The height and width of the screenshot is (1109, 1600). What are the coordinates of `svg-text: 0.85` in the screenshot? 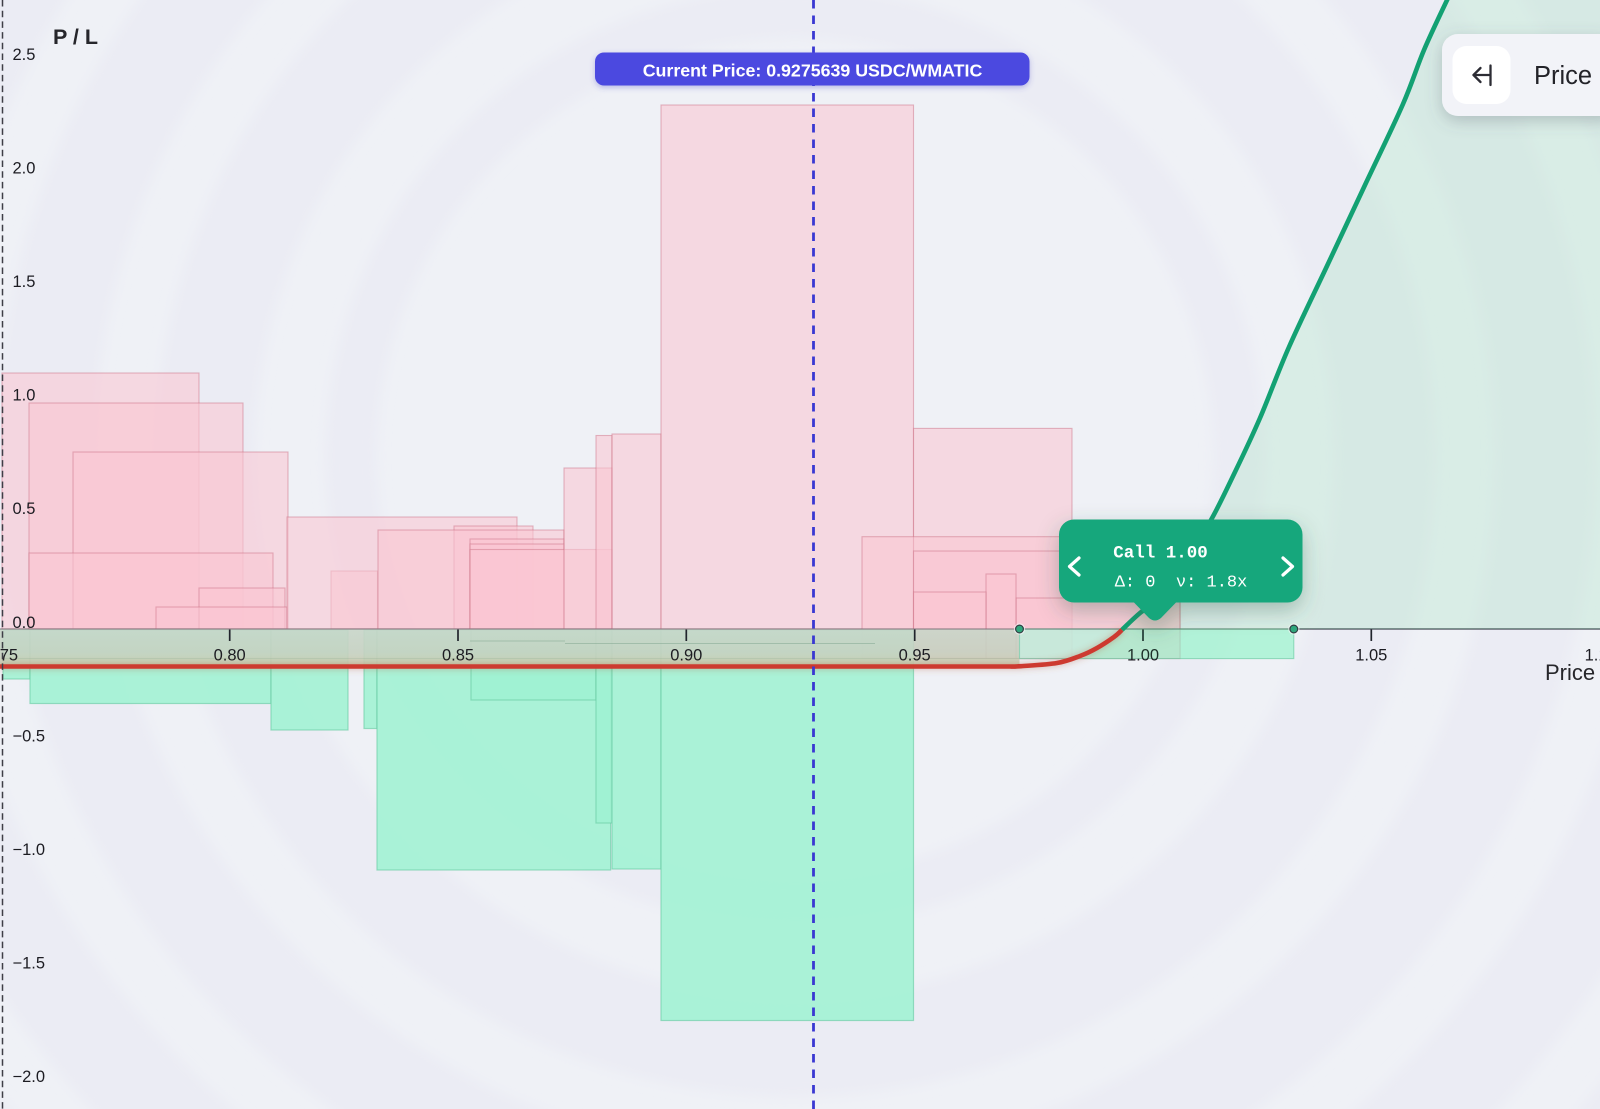 It's located at (458, 656).